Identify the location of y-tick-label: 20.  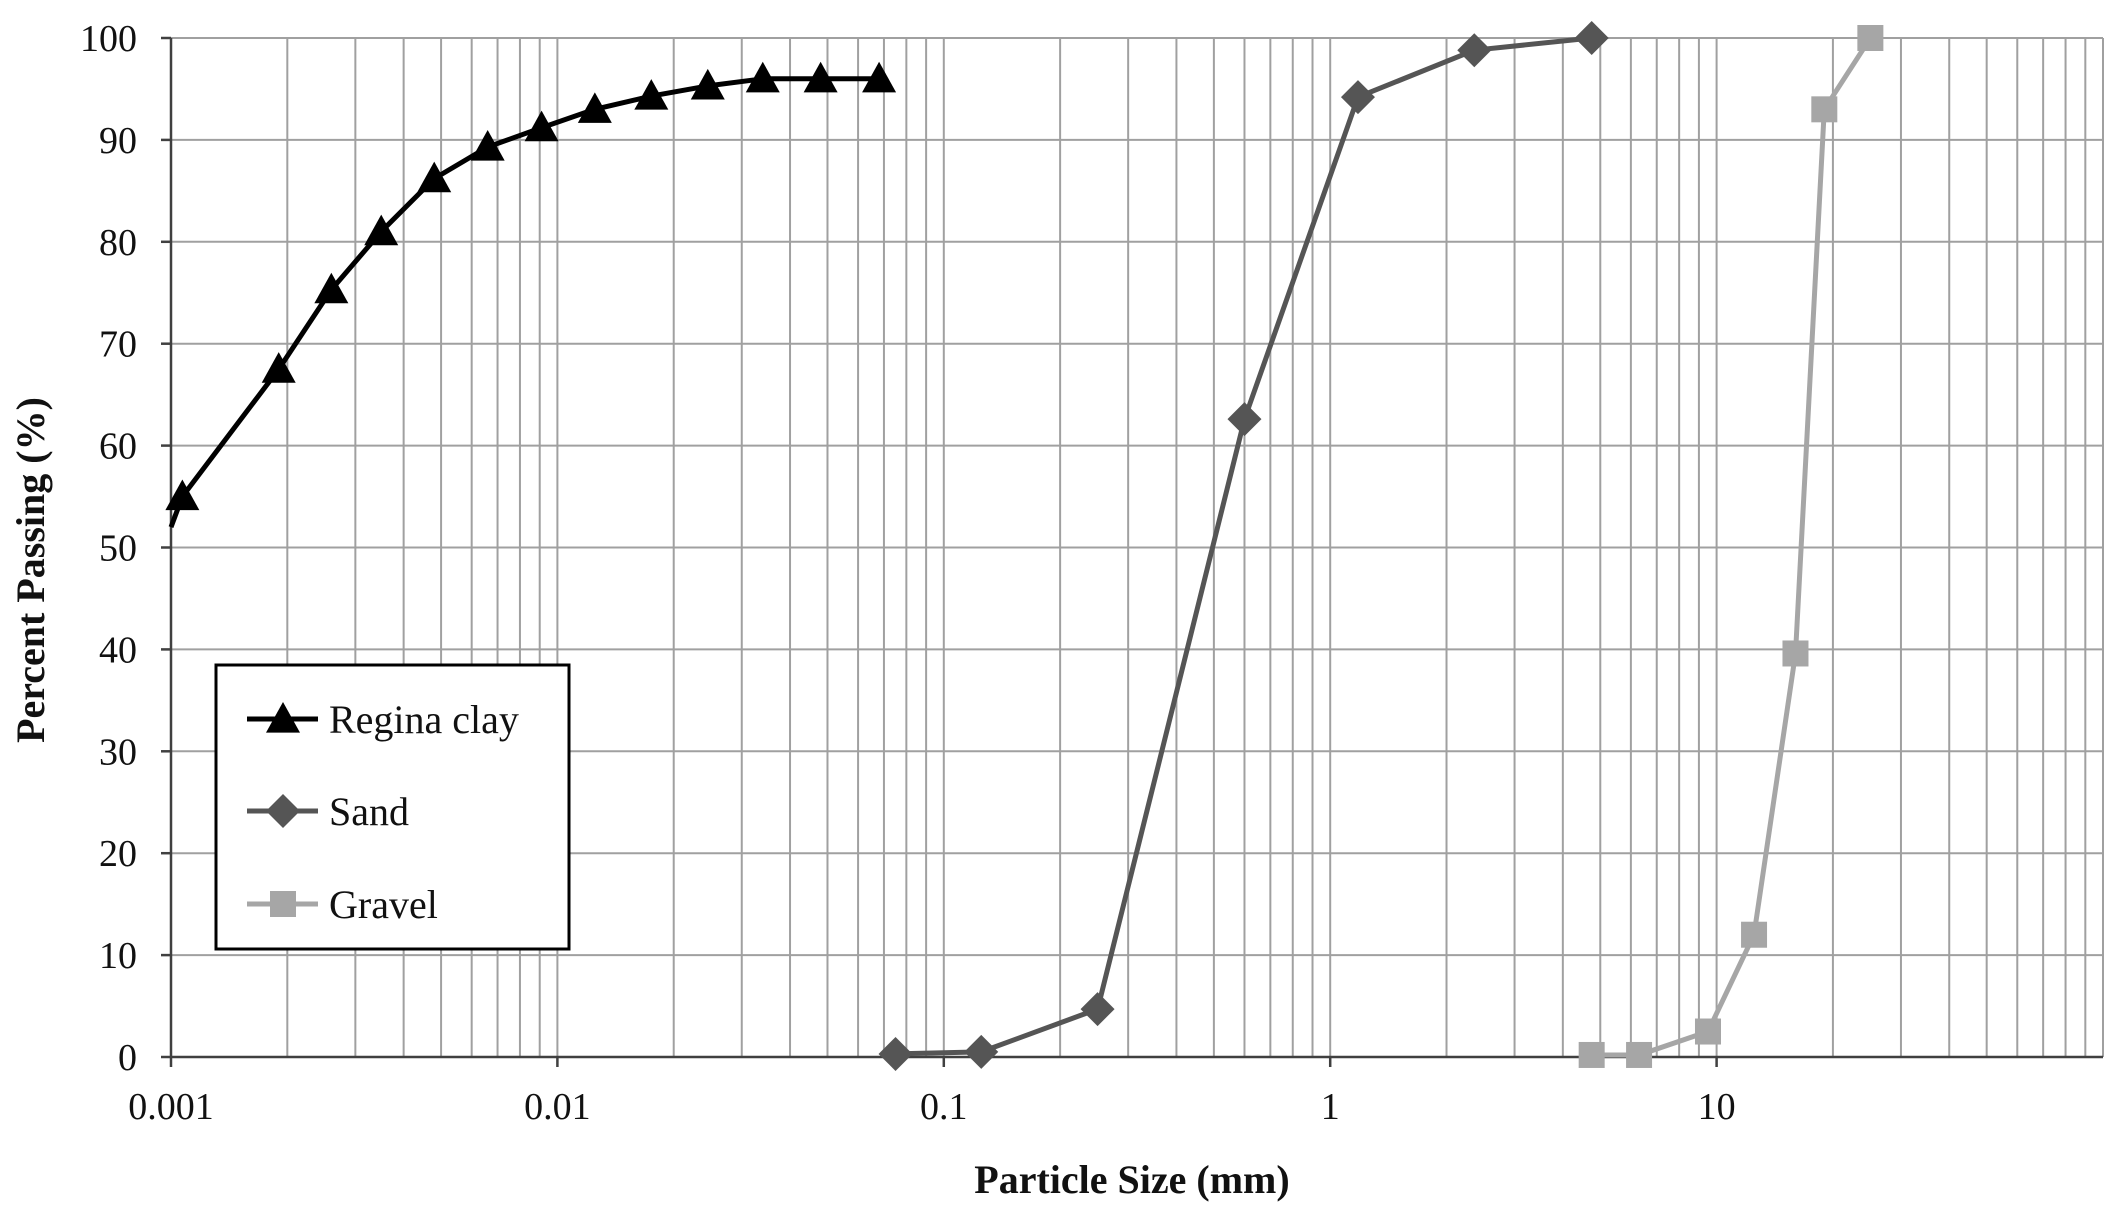
(118, 854).